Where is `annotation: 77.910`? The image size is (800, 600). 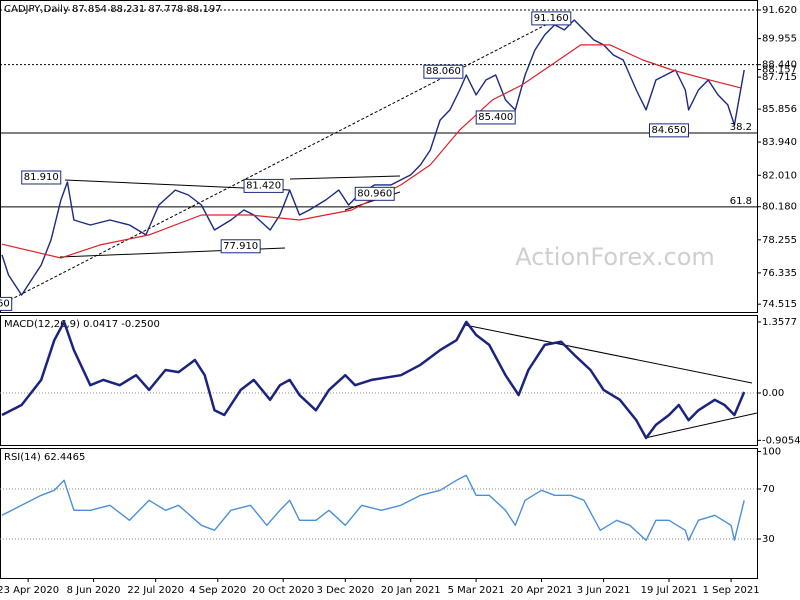 annotation: 77.910 is located at coordinates (240, 246).